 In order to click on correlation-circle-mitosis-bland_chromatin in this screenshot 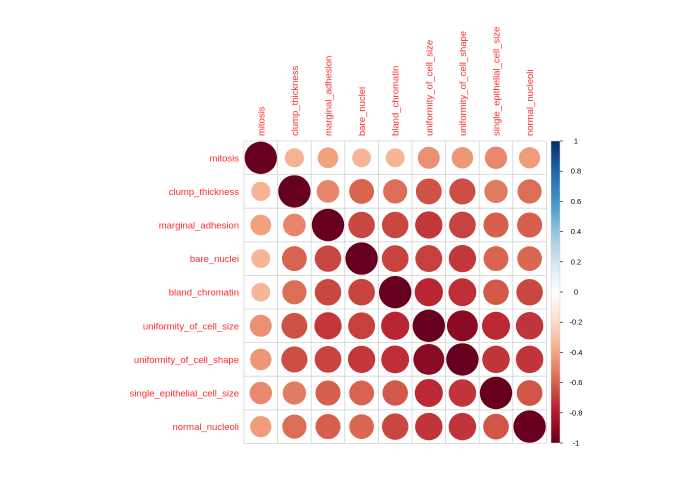, I will do `click(395, 158)`.